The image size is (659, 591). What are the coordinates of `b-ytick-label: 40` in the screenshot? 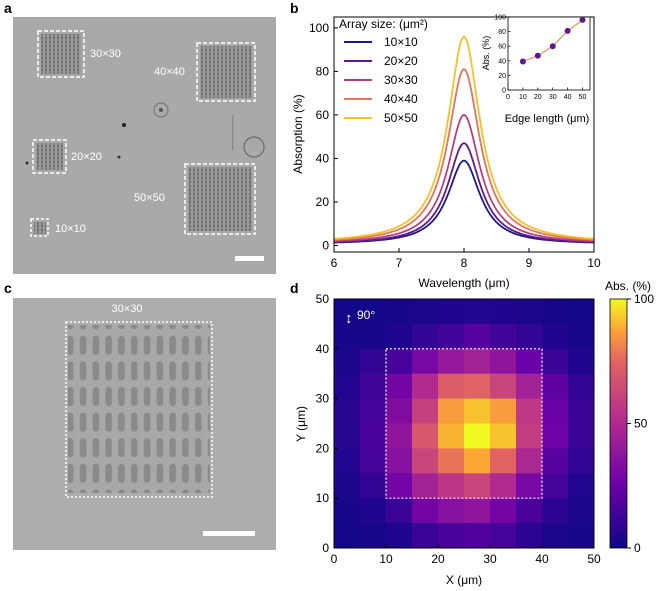 It's located at (323, 158).